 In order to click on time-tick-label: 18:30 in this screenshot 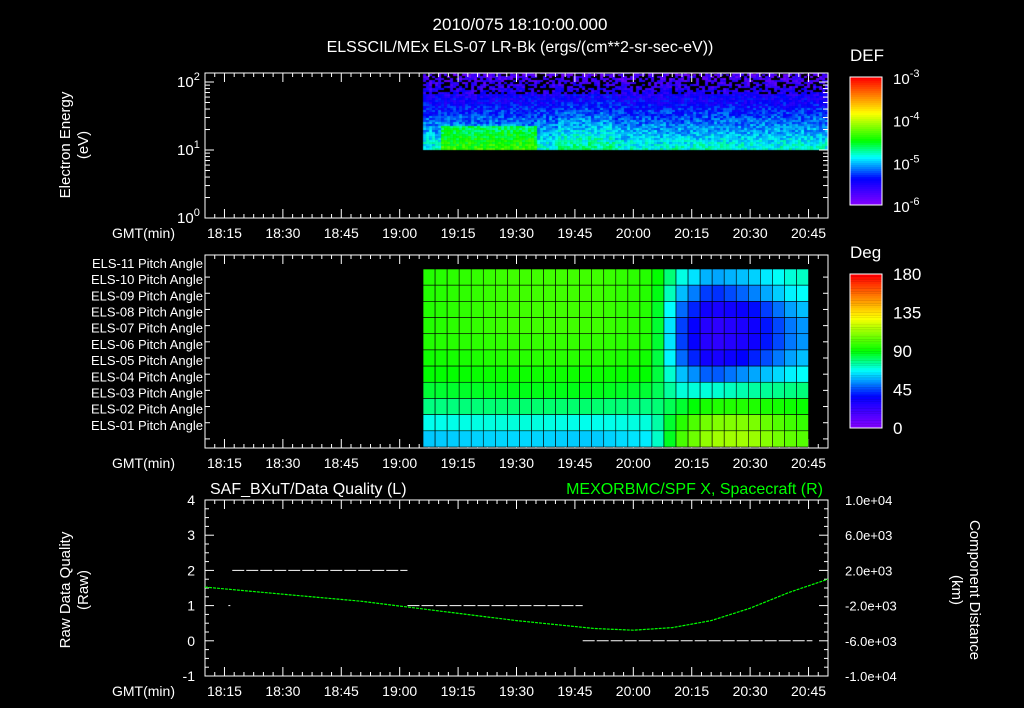, I will do `click(282, 463)`.